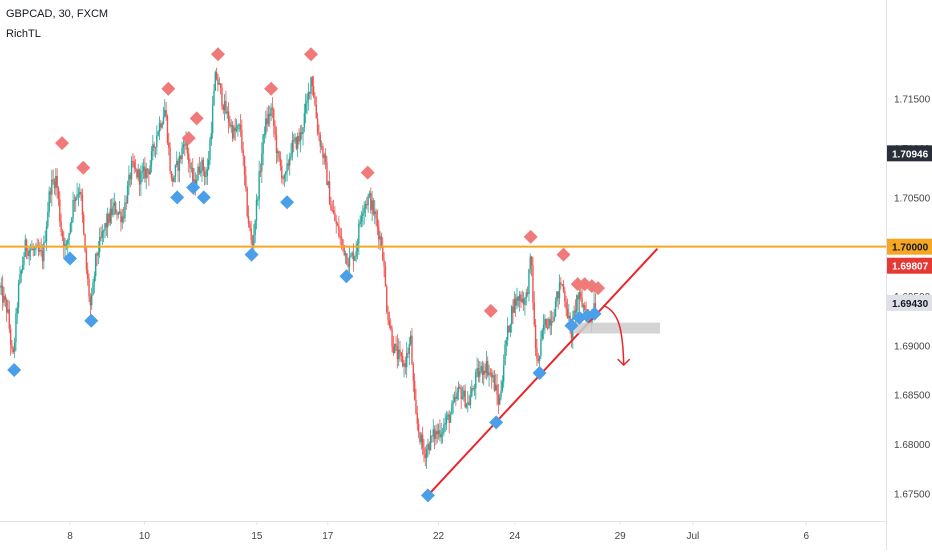 This screenshot has width=932, height=555. What do you see at coordinates (912, 198) in the screenshot?
I see `y-tick-label: 1.70500` at bounding box center [912, 198].